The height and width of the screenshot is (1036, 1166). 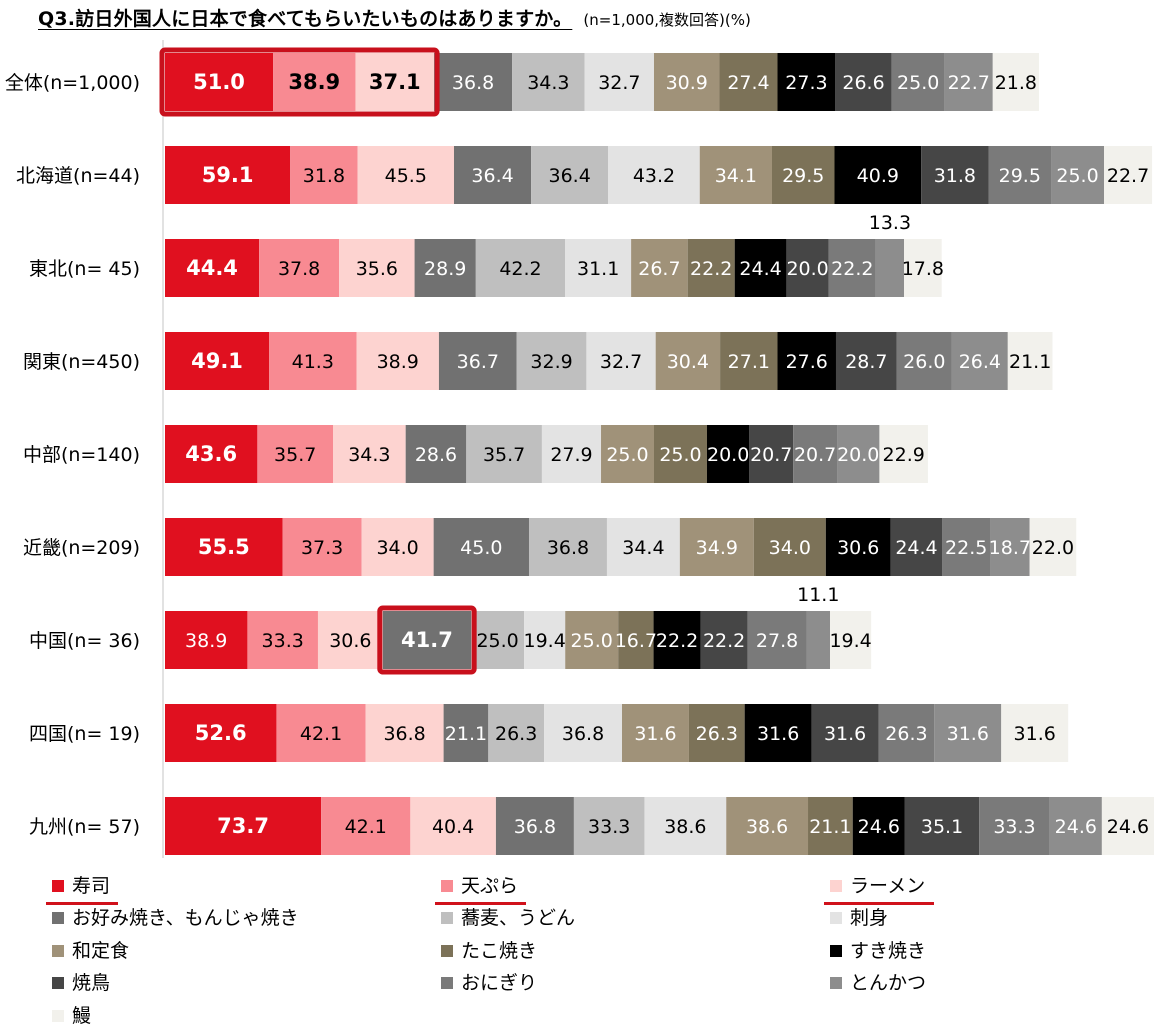 I want to click on category-label: 中部(n=140), so click(x=81, y=455).